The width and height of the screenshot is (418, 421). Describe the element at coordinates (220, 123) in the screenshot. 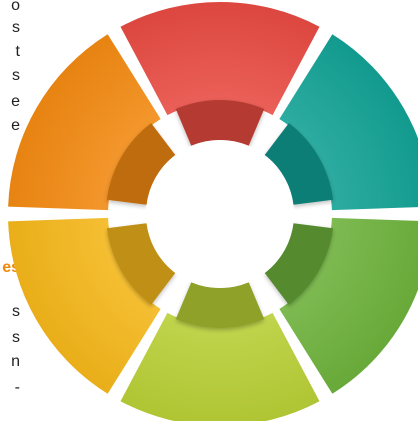

I see `ring-inner-band-red` at that location.